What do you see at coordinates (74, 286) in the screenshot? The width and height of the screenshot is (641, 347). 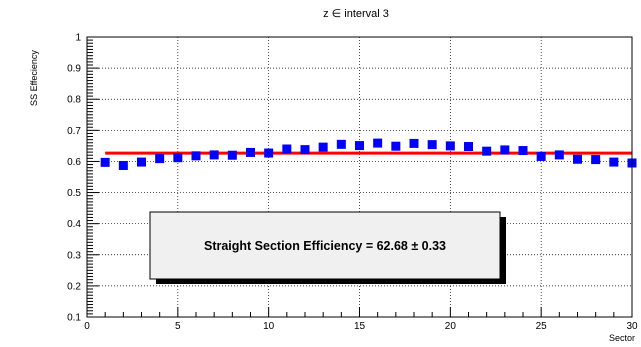 I see `y-tick-label: 0.2` at bounding box center [74, 286].